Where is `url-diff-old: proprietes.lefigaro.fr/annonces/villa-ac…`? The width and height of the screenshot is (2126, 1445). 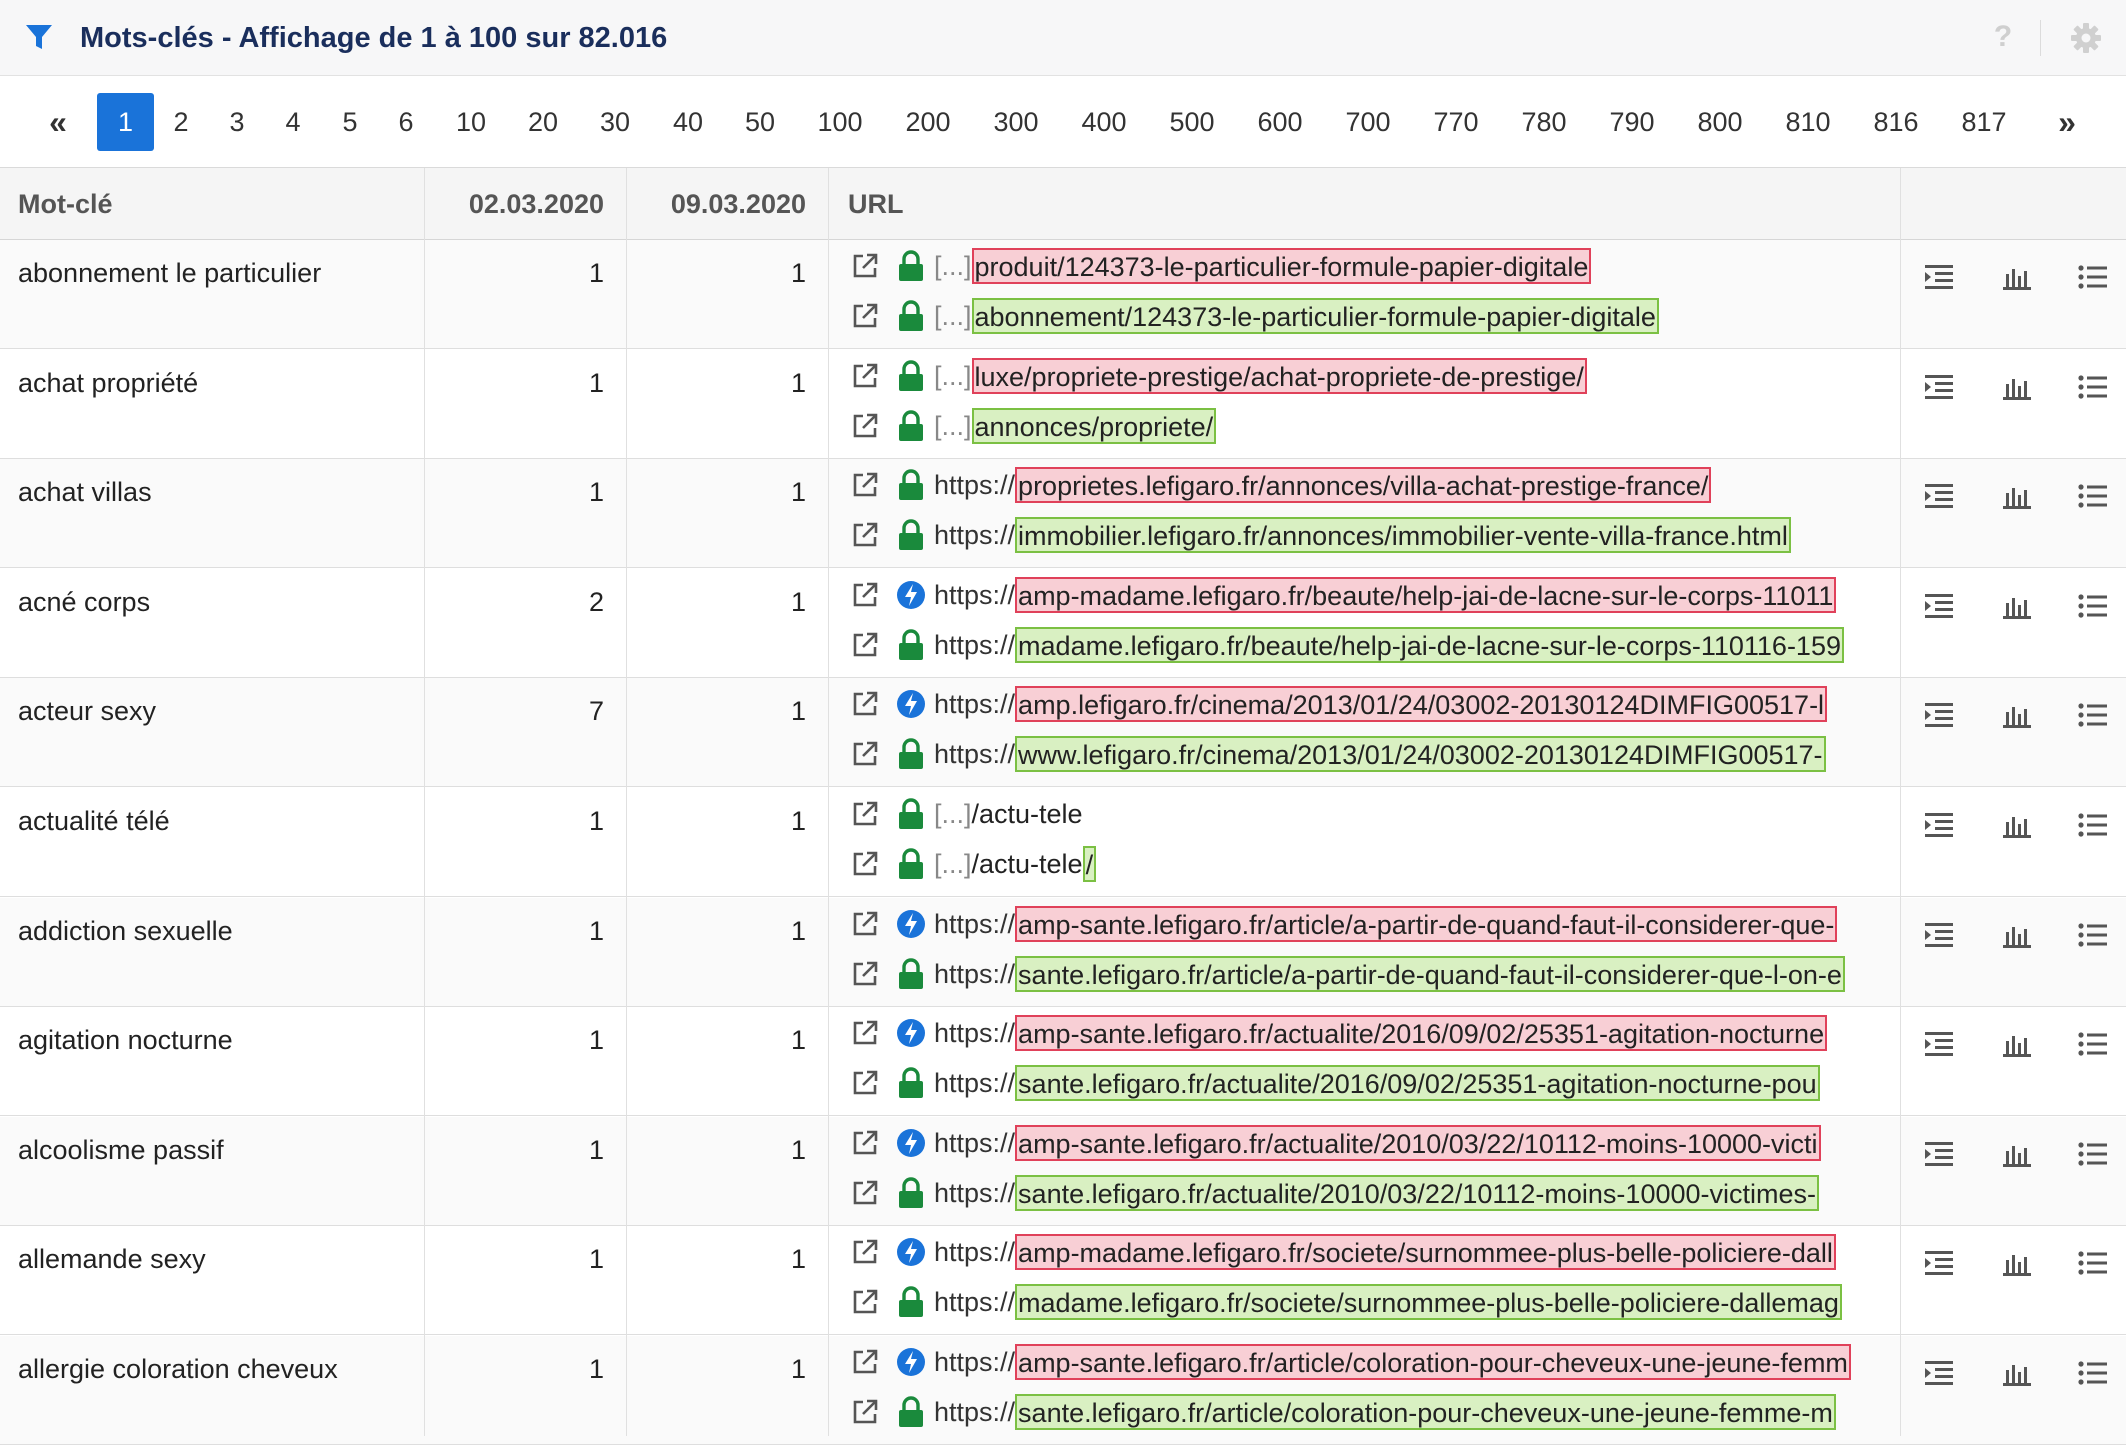
url-diff-old: proprietes.lefigaro.fr/annonces/villa-ac… is located at coordinates (1363, 485).